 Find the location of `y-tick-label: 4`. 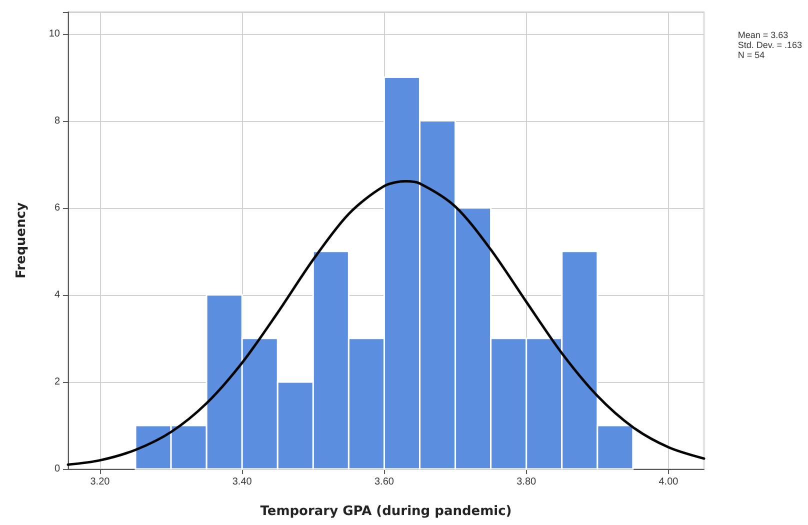

y-tick-label: 4 is located at coordinates (57, 294).